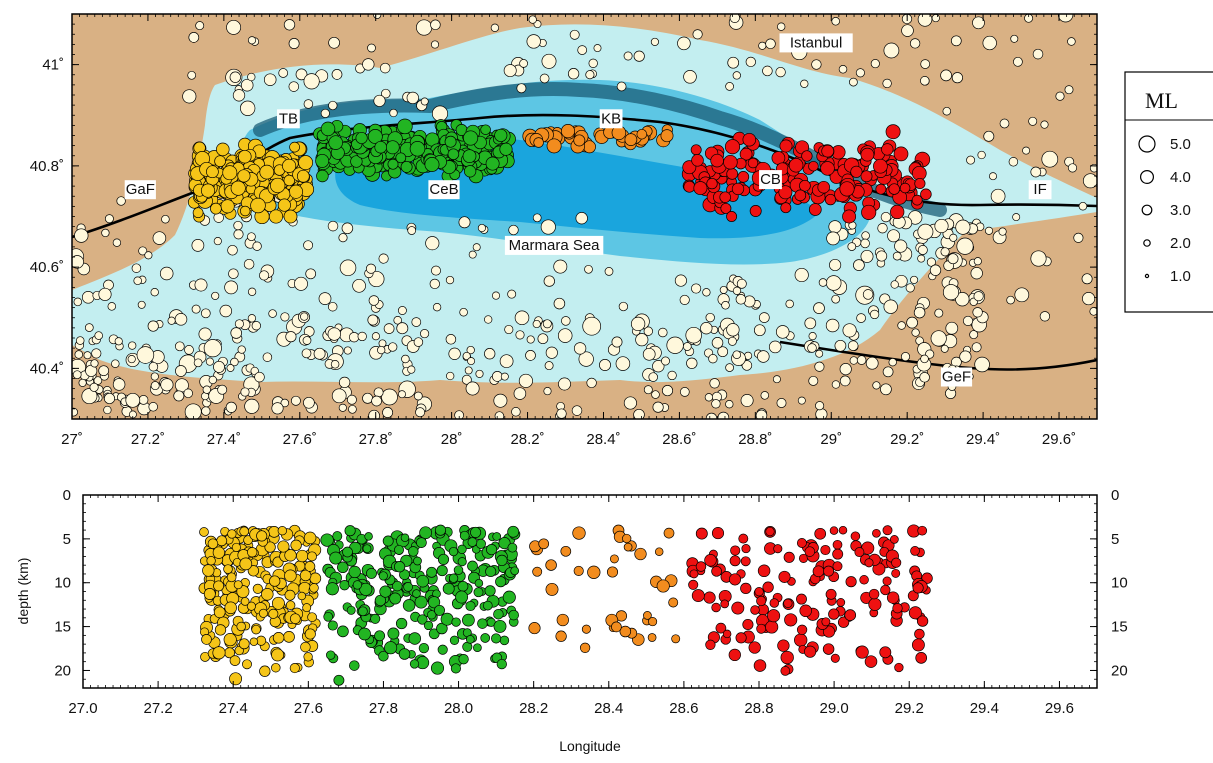 Image resolution: width=1213 pixels, height=763 pixels. Describe the element at coordinates (47, 166) in the screenshot. I see `map-y-tick-label: 40.8˚` at that location.